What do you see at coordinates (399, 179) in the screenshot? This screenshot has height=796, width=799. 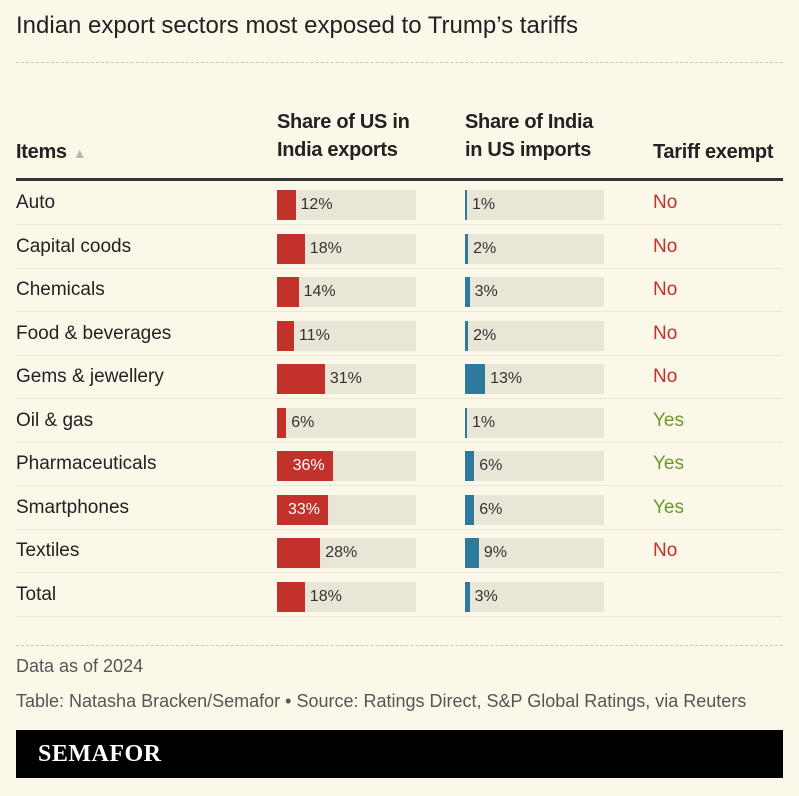 I see `header-rule` at bounding box center [399, 179].